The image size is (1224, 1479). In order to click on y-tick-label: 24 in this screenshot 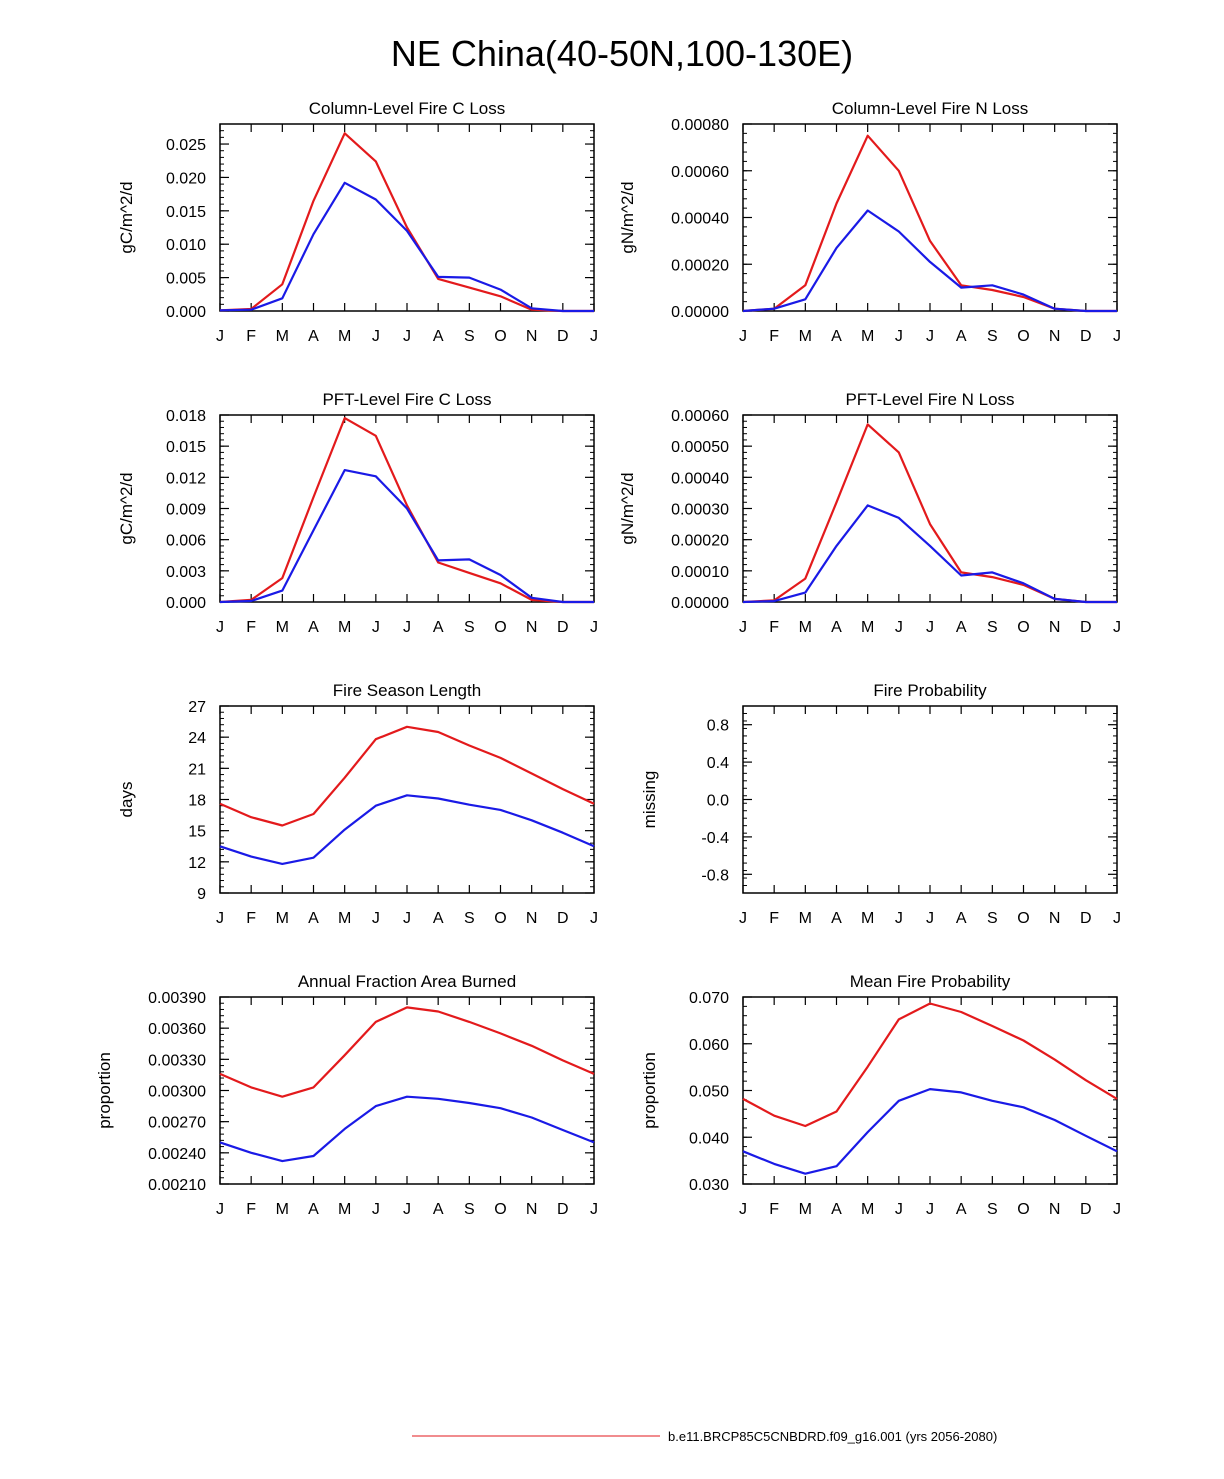, I will do `click(197, 738)`.